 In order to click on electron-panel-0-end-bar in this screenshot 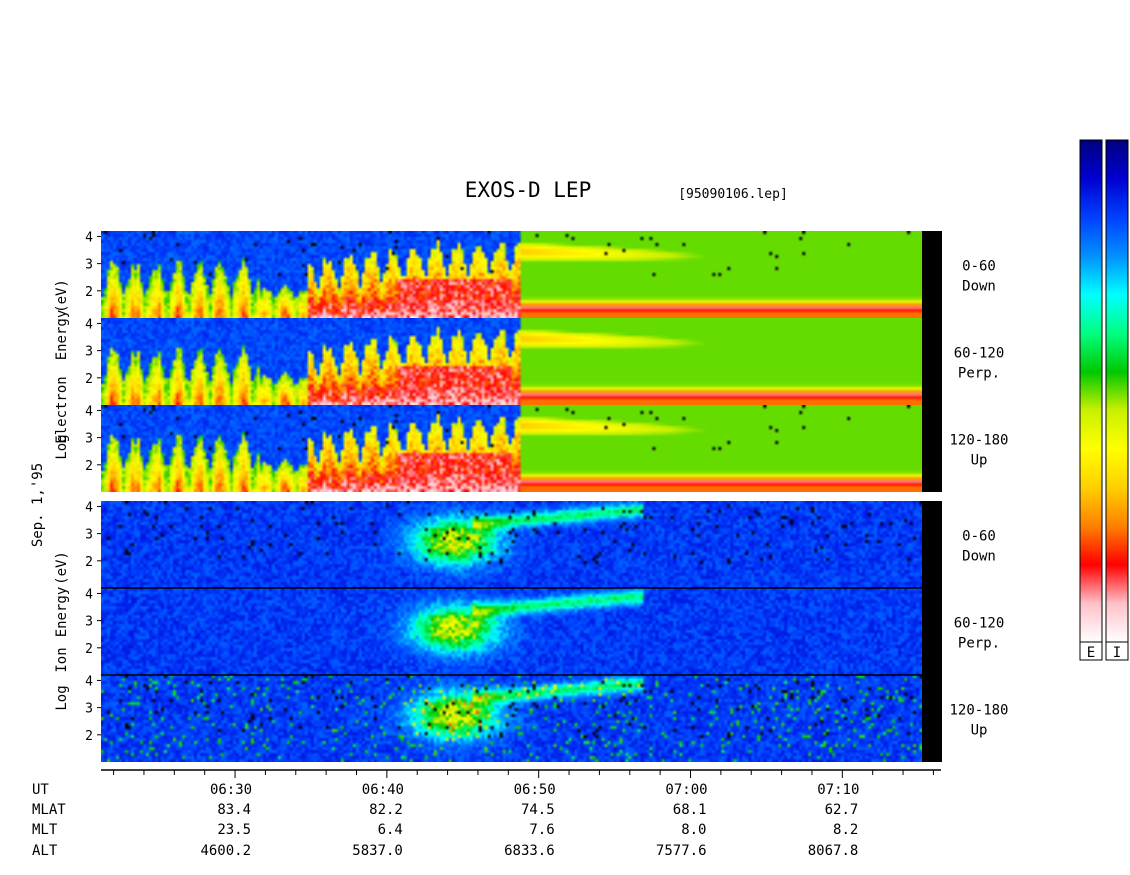, I will do `click(932, 274)`.